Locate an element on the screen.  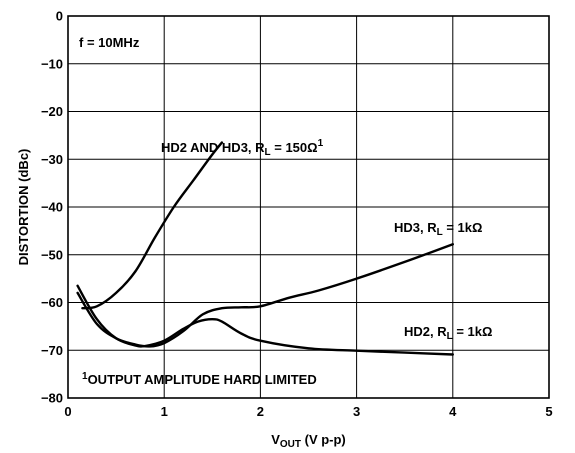
label-hd2-and-hd3-150ohm: HD2 AND HD3, RL = 150Ω1 is located at coordinates (242, 148).